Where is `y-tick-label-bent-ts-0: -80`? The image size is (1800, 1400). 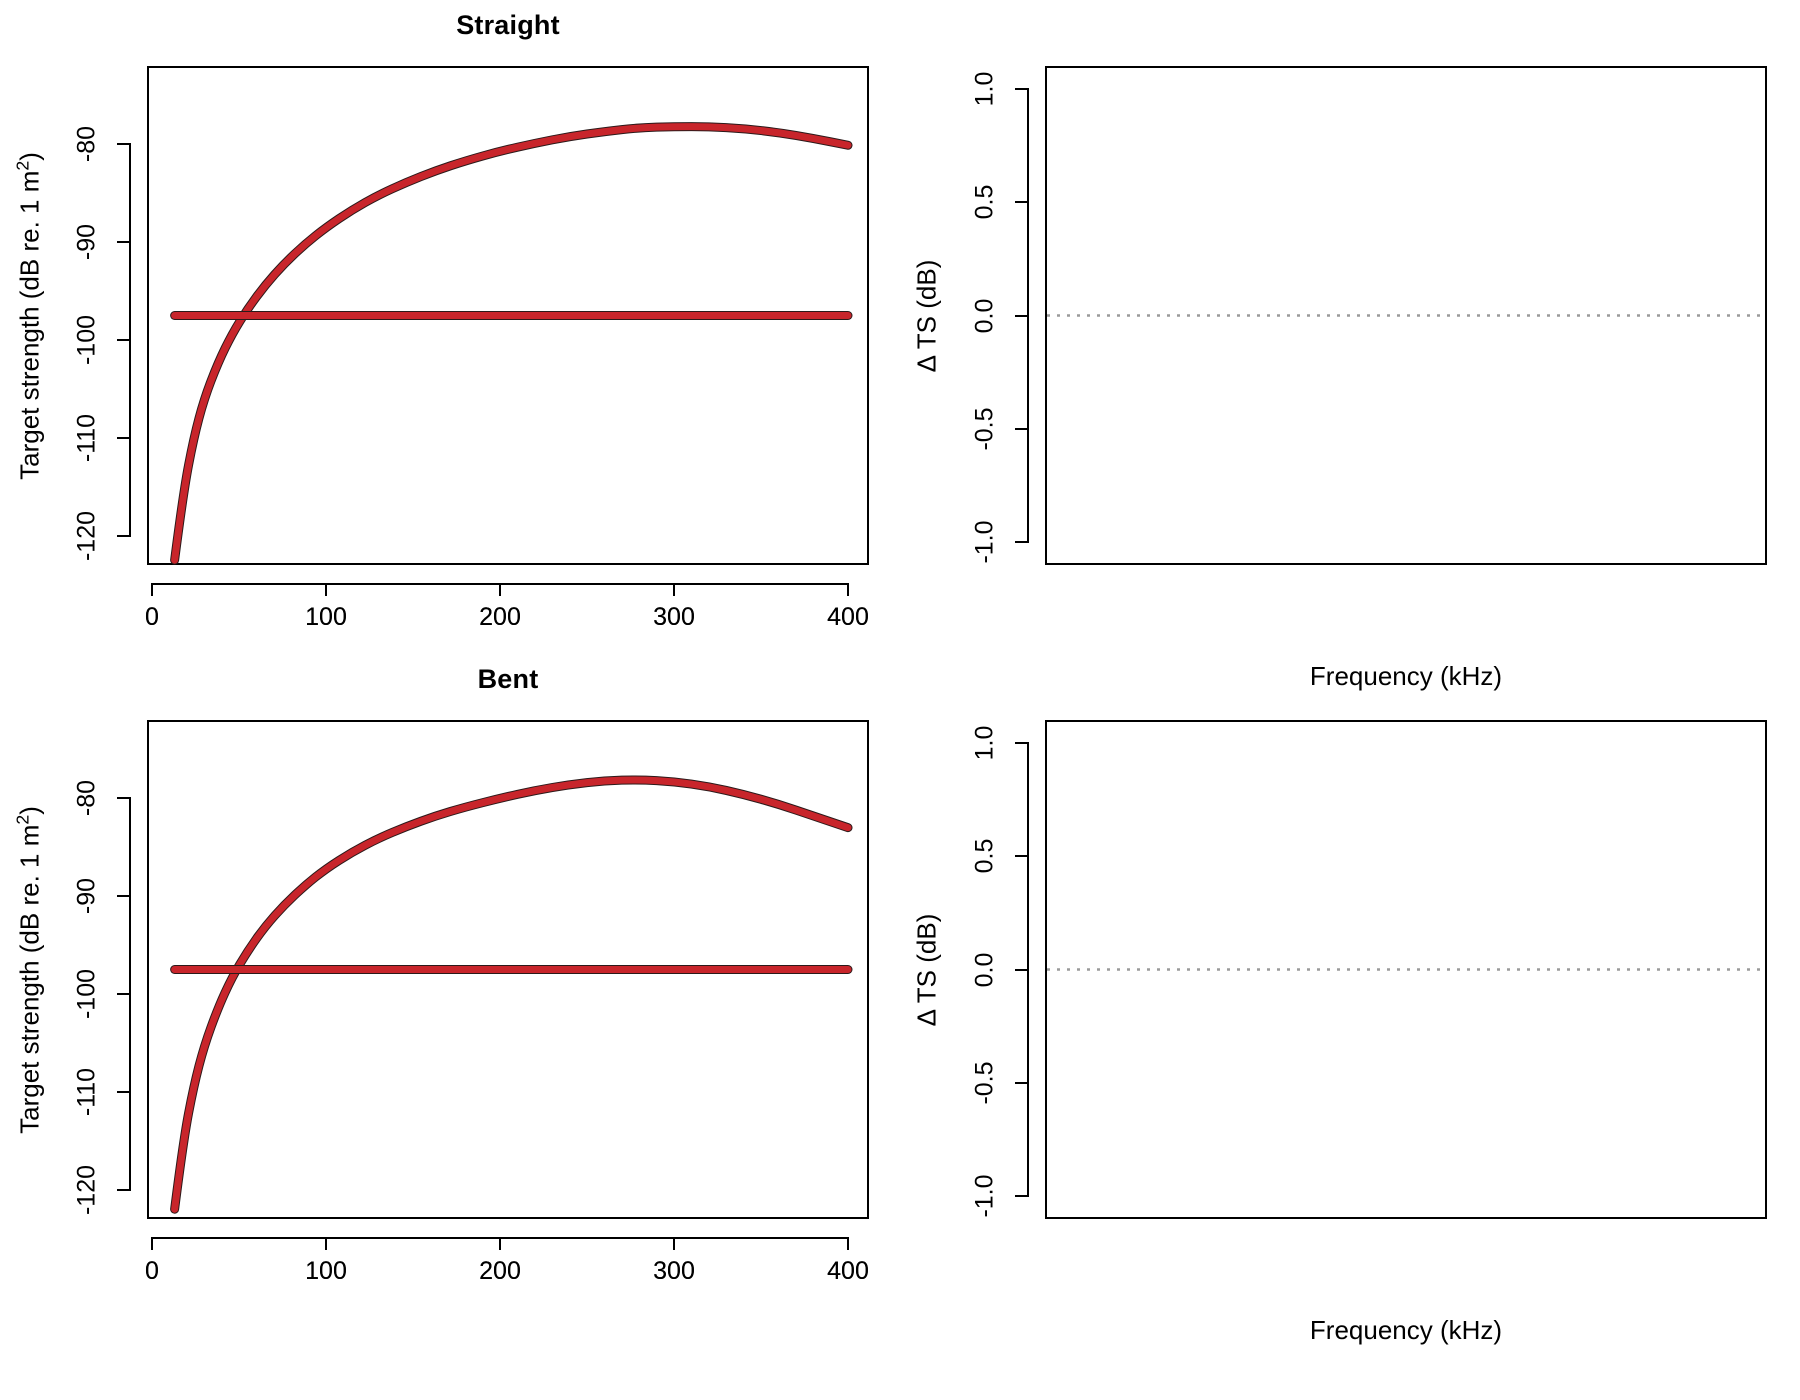 y-tick-label-bent-ts-0: -80 is located at coordinates (86, 798).